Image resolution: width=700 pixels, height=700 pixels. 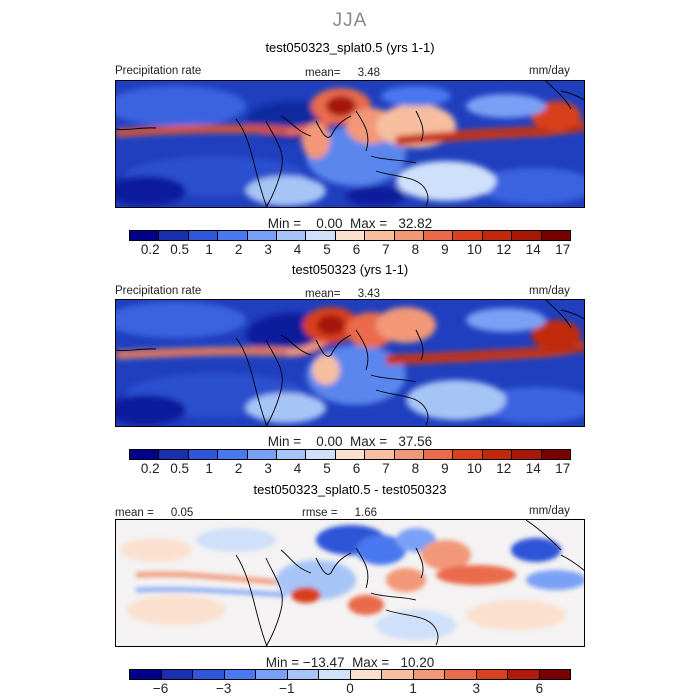 What do you see at coordinates (369, 294) in the screenshot?
I see `panel-2-mean-value: 3.43` at bounding box center [369, 294].